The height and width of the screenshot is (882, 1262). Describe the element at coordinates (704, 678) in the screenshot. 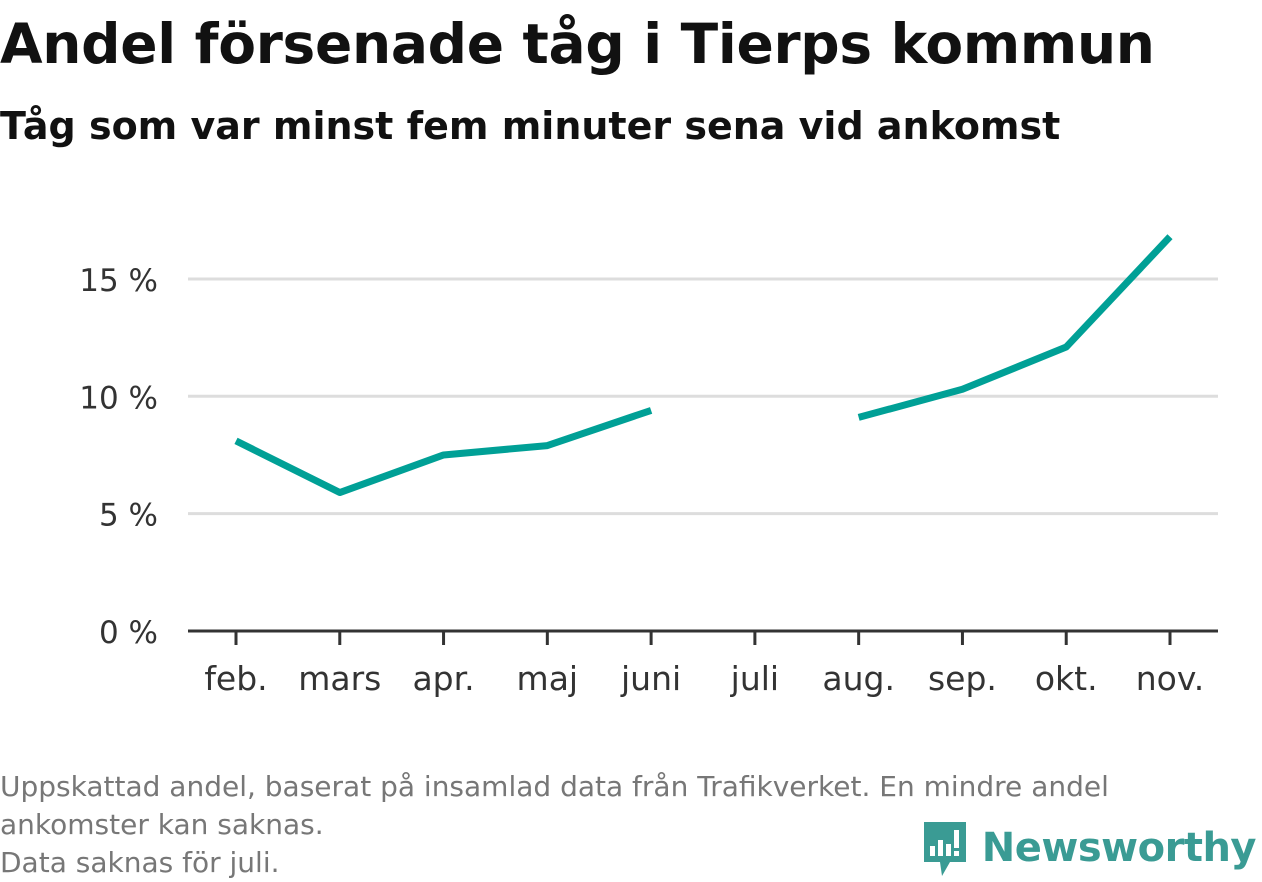

I see `x-axis-tick-labels: feb. mars apr. maj juni juli aug. sep. okt. nov.` at that location.